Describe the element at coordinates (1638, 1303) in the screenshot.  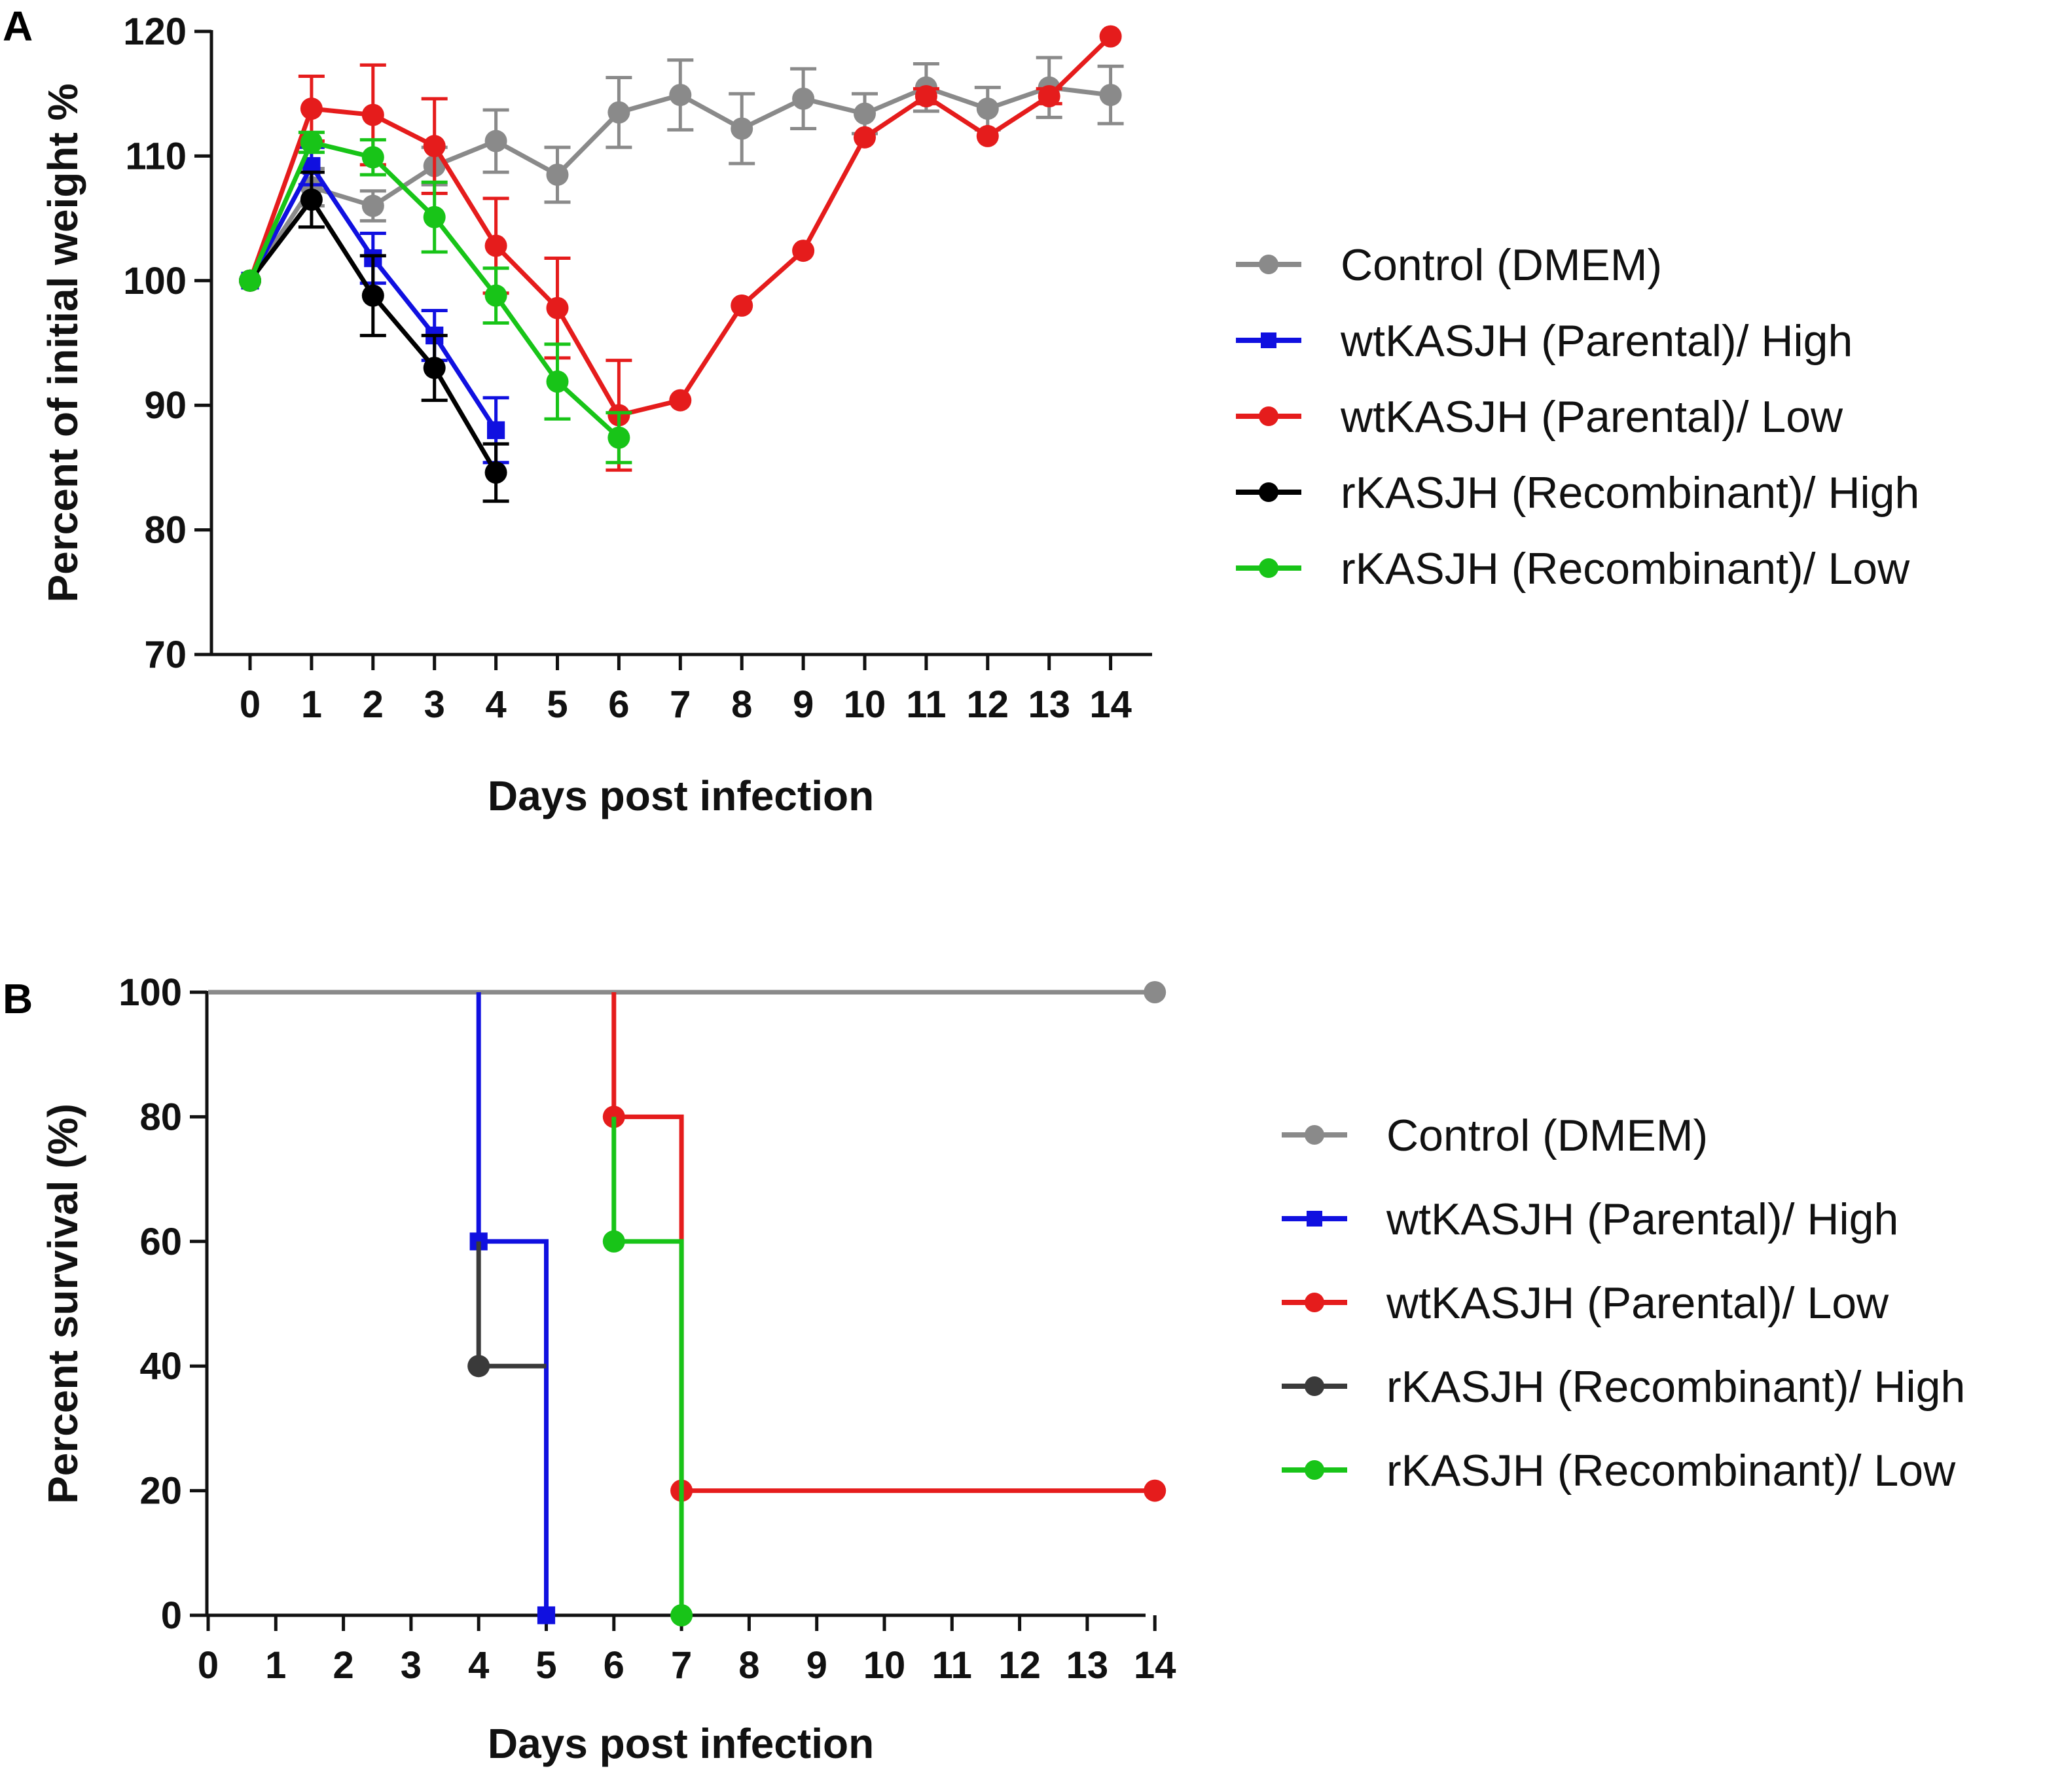
I see `survival-legend-label-wtkasjh-parental-low: wtKASJH (Parental)/ Low` at that location.